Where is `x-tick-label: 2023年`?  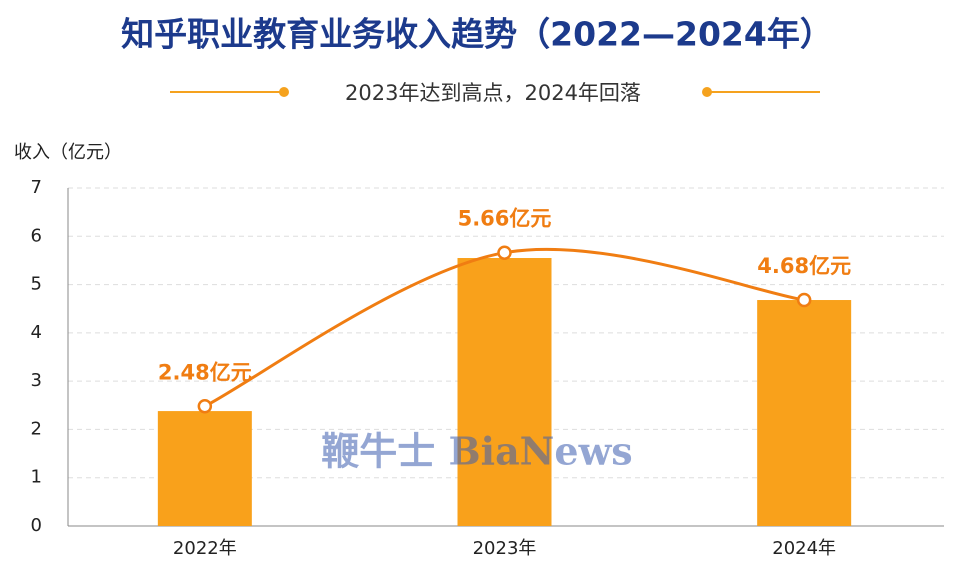 x-tick-label: 2023年 is located at coordinates (505, 548).